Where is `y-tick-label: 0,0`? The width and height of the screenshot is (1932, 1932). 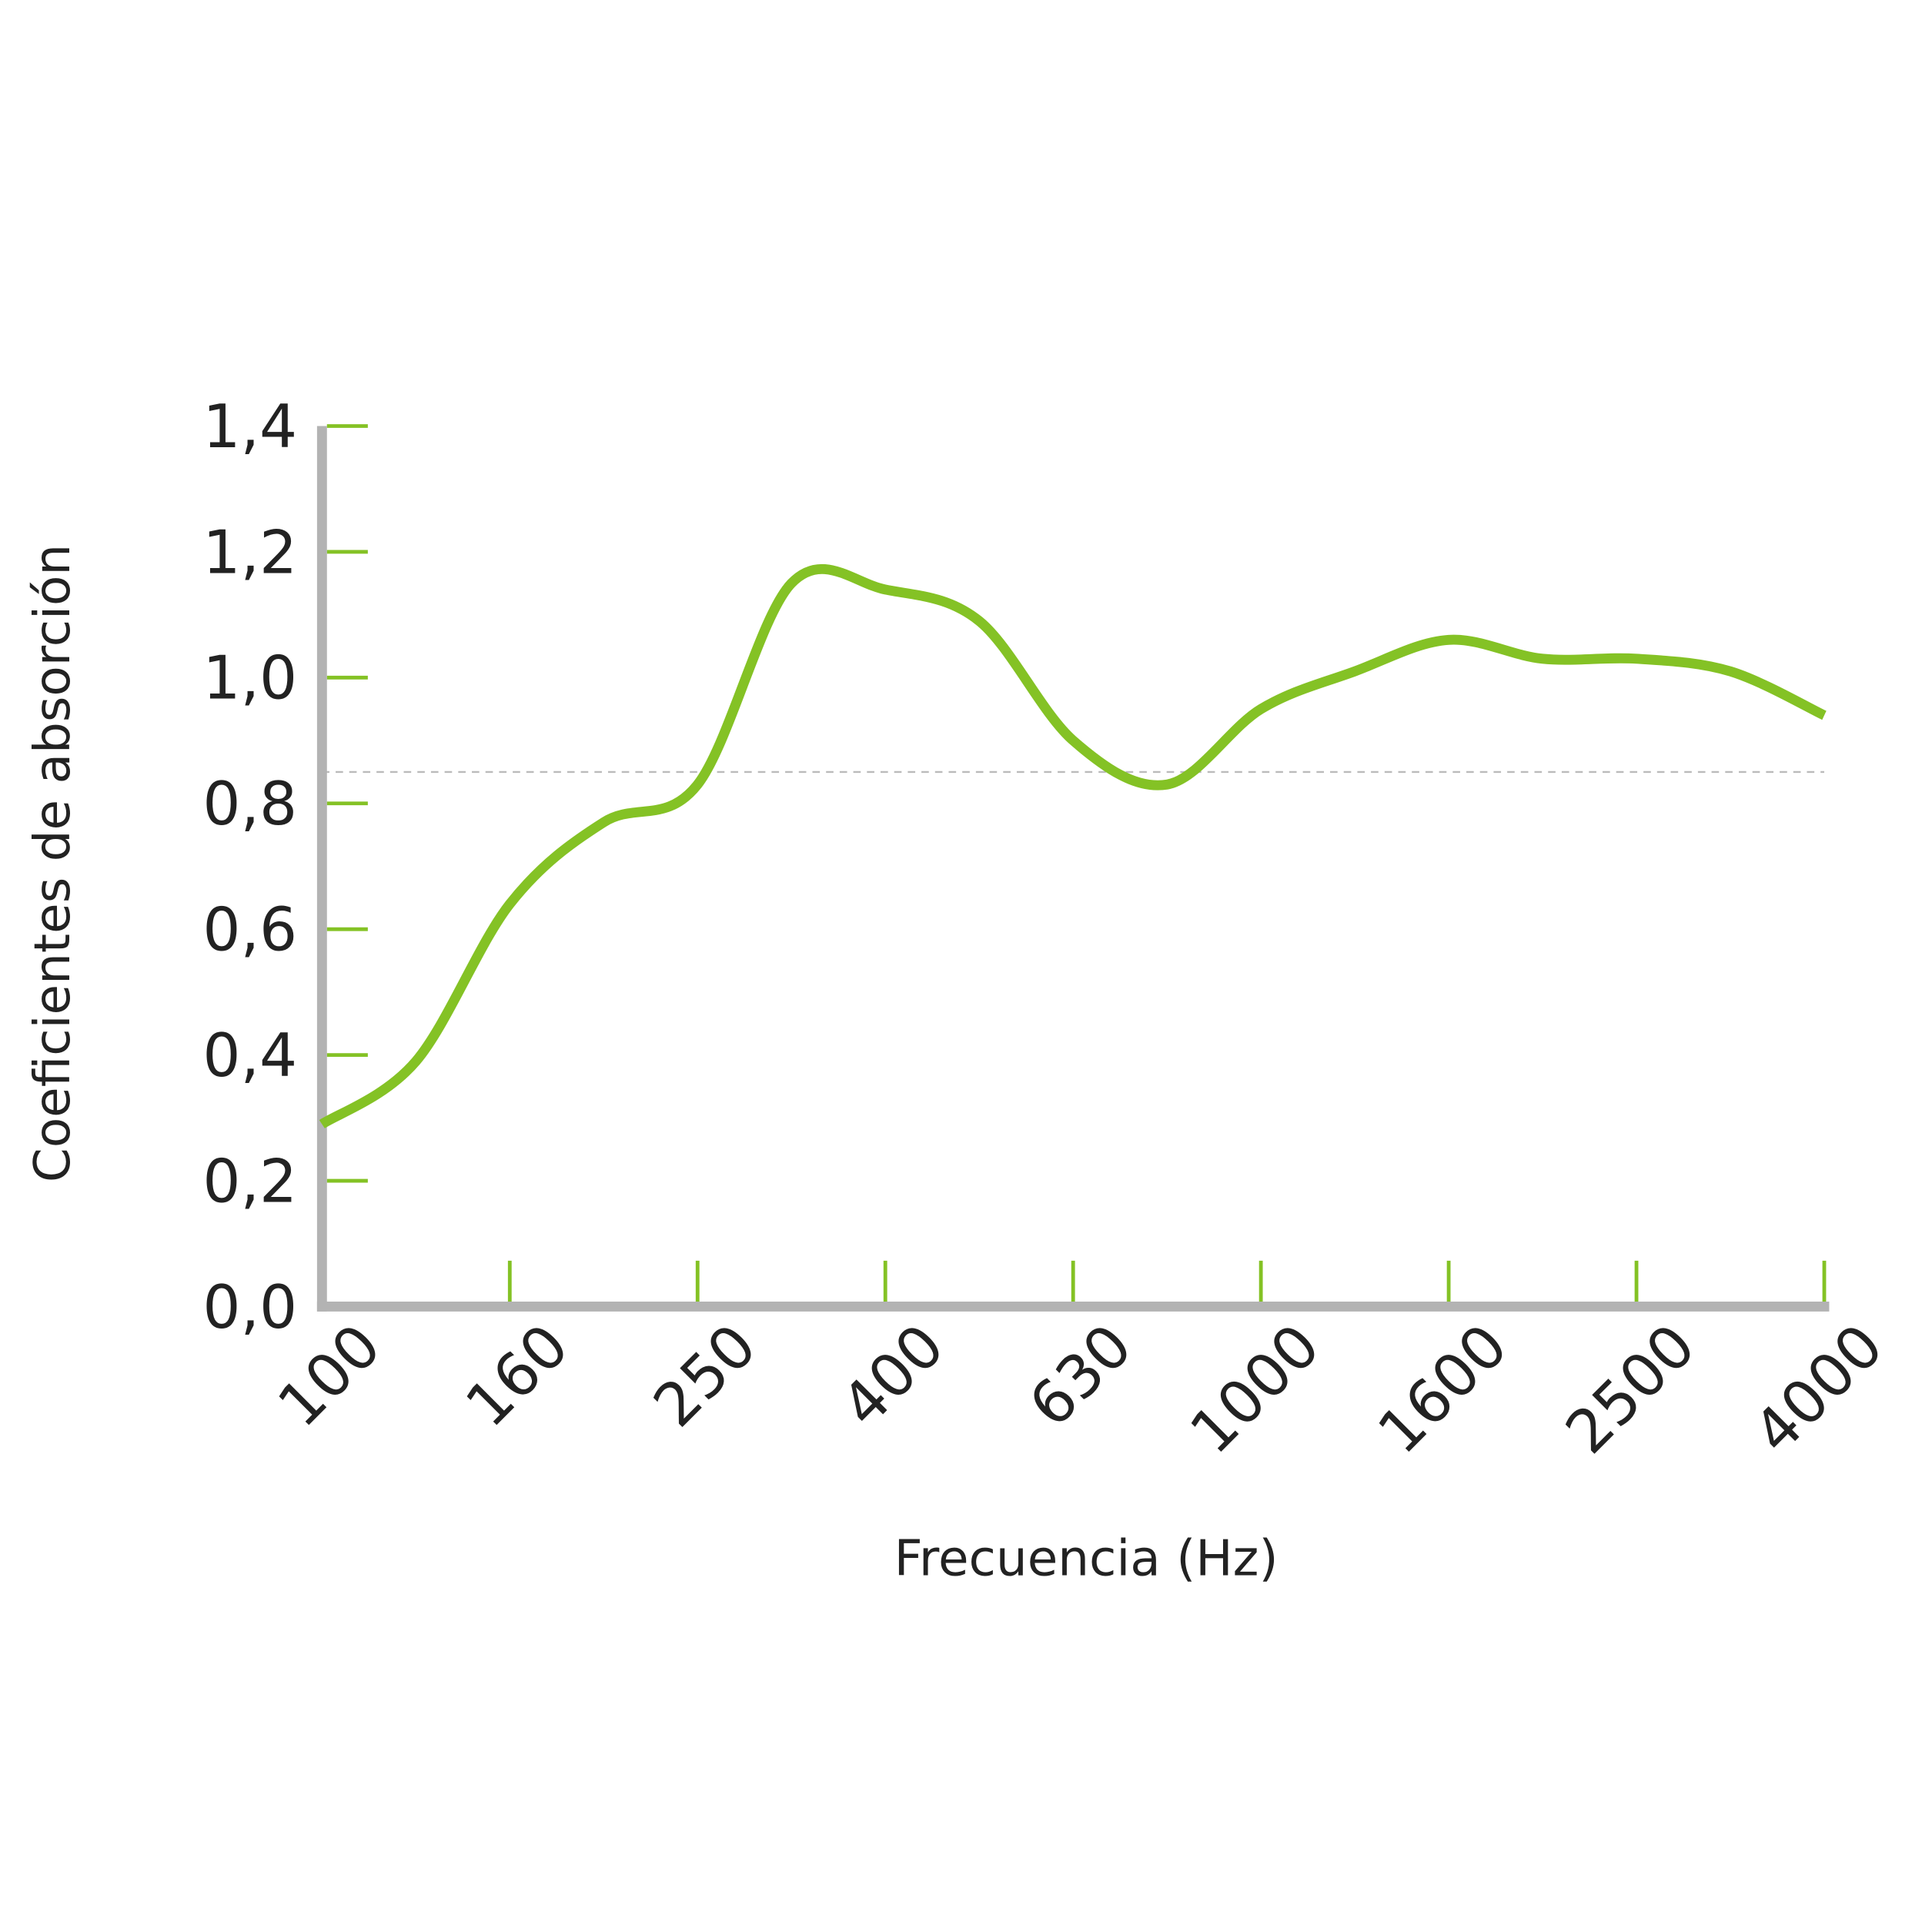
y-tick-label: 0,0 is located at coordinates (249, 1307).